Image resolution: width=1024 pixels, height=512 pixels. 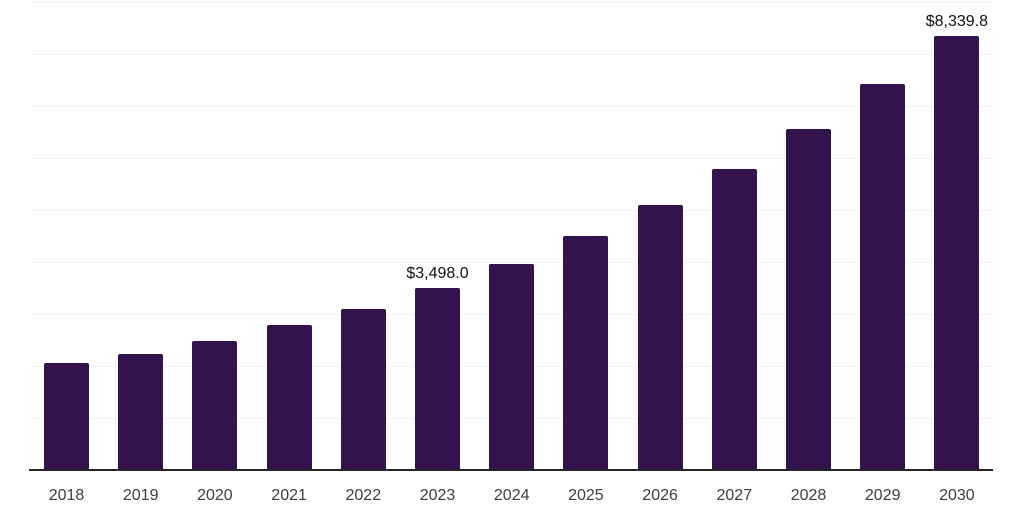 I want to click on bar-2021, so click(x=289, y=397).